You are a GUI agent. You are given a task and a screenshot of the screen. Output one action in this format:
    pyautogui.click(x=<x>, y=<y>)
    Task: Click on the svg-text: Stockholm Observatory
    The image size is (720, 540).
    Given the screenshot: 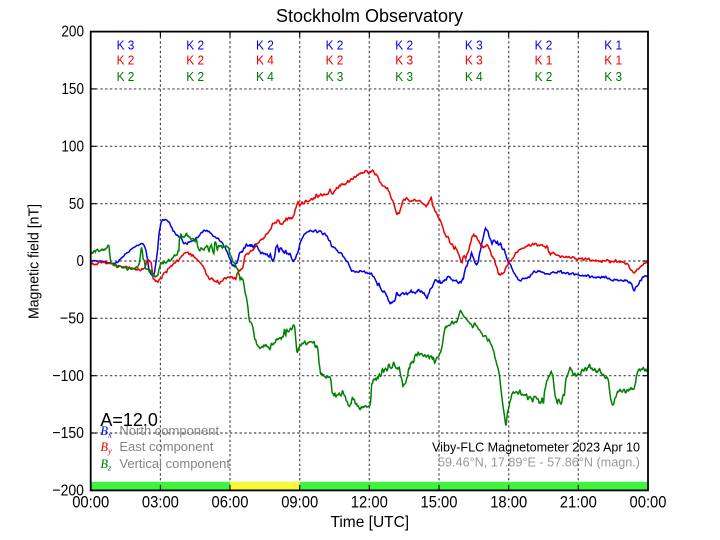 What is the action you would take?
    pyautogui.click(x=369, y=16)
    